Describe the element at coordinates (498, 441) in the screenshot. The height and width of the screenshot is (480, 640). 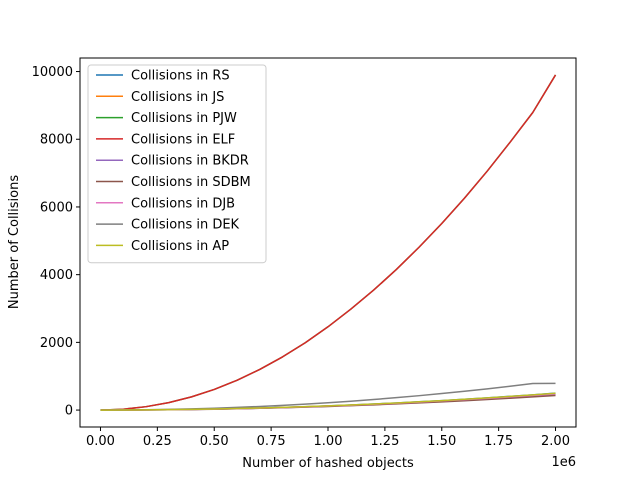
I see `x-tick-label: 1.75` at that location.